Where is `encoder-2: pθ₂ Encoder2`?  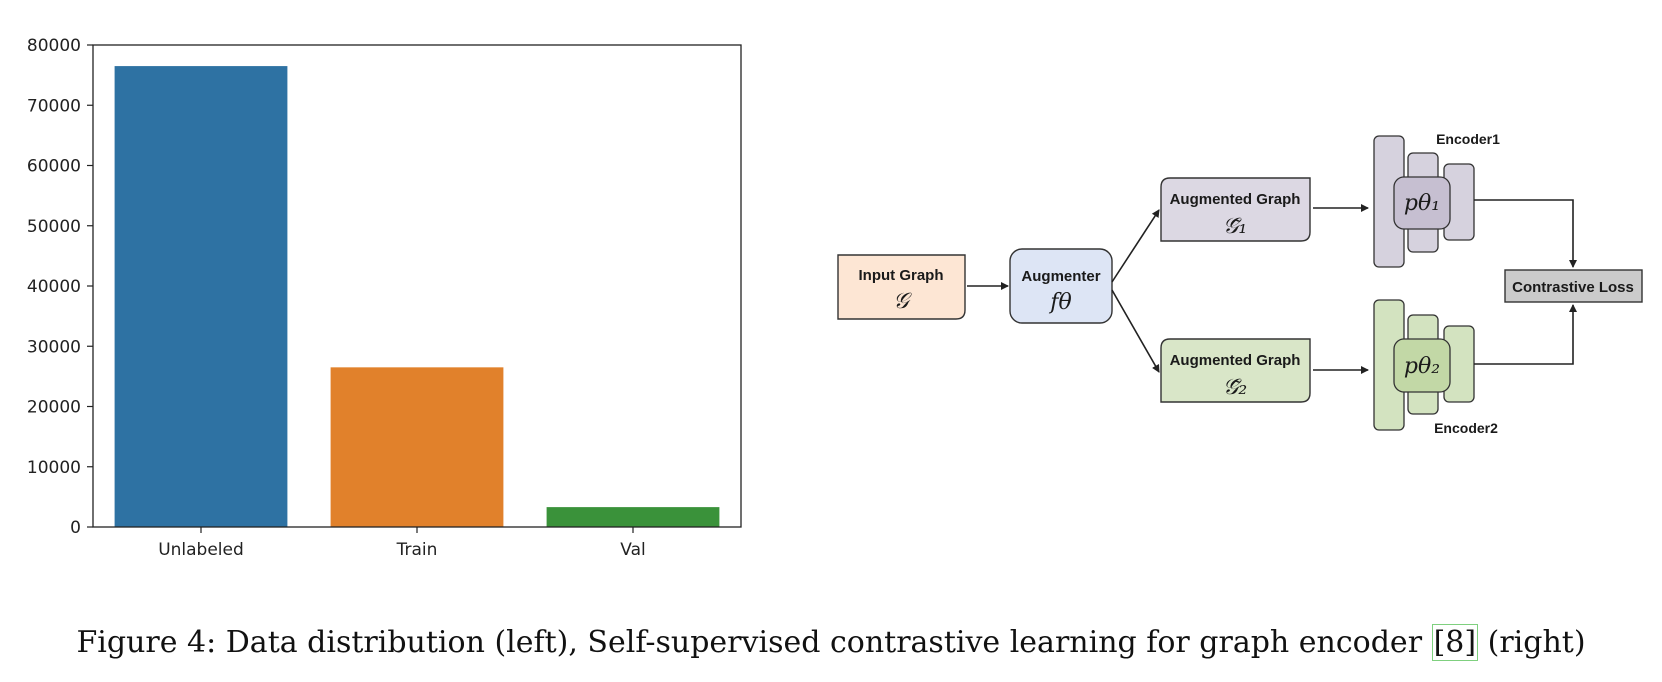 encoder-2: pθ₂ Encoder2 is located at coordinates (1435, 367).